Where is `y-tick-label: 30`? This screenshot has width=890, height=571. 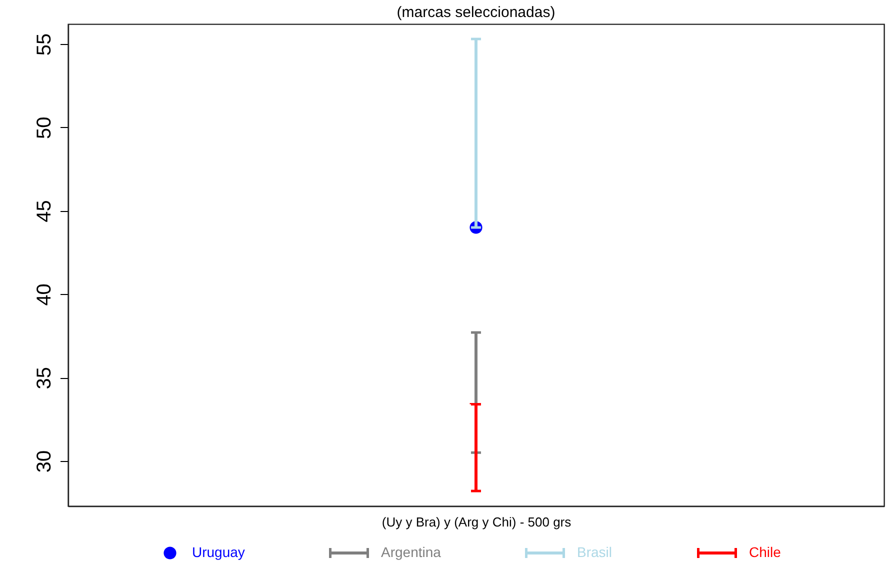 y-tick-label: 30 is located at coordinates (45, 461).